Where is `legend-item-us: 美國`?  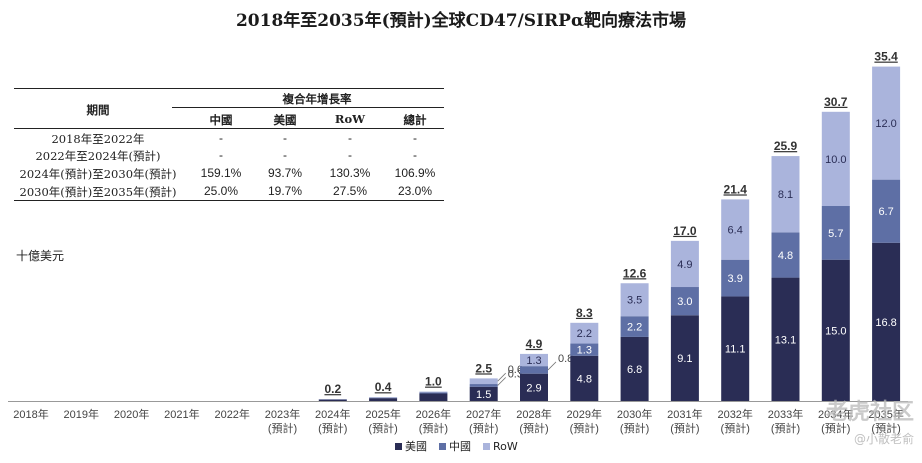
legend-item-us: 美國 is located at coordinates (411, 446).